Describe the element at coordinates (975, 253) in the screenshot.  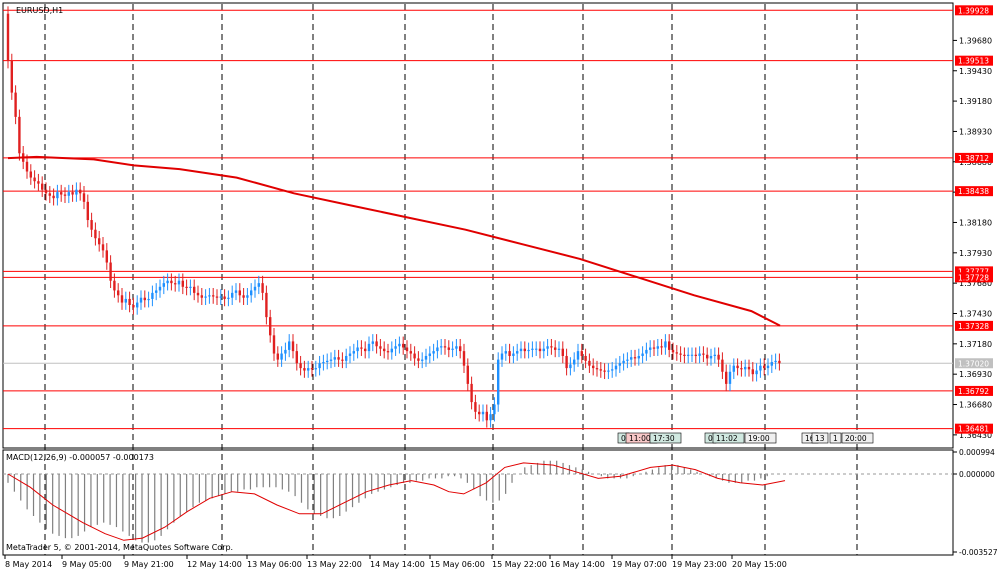
I see `price-tick-label: 1.37930` at that location.